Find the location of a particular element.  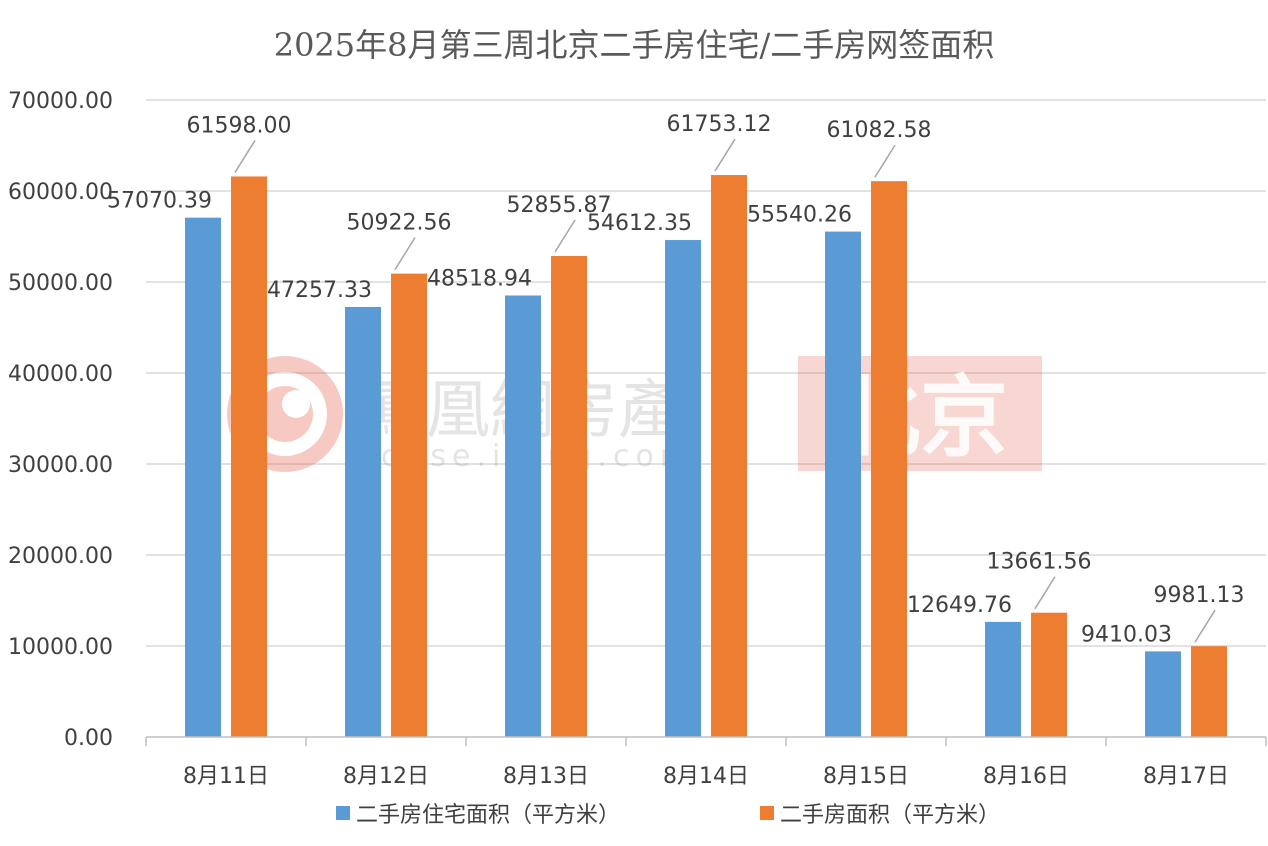

legend-label: 二手房面积（平方米） is located at coordinates (890, 815).